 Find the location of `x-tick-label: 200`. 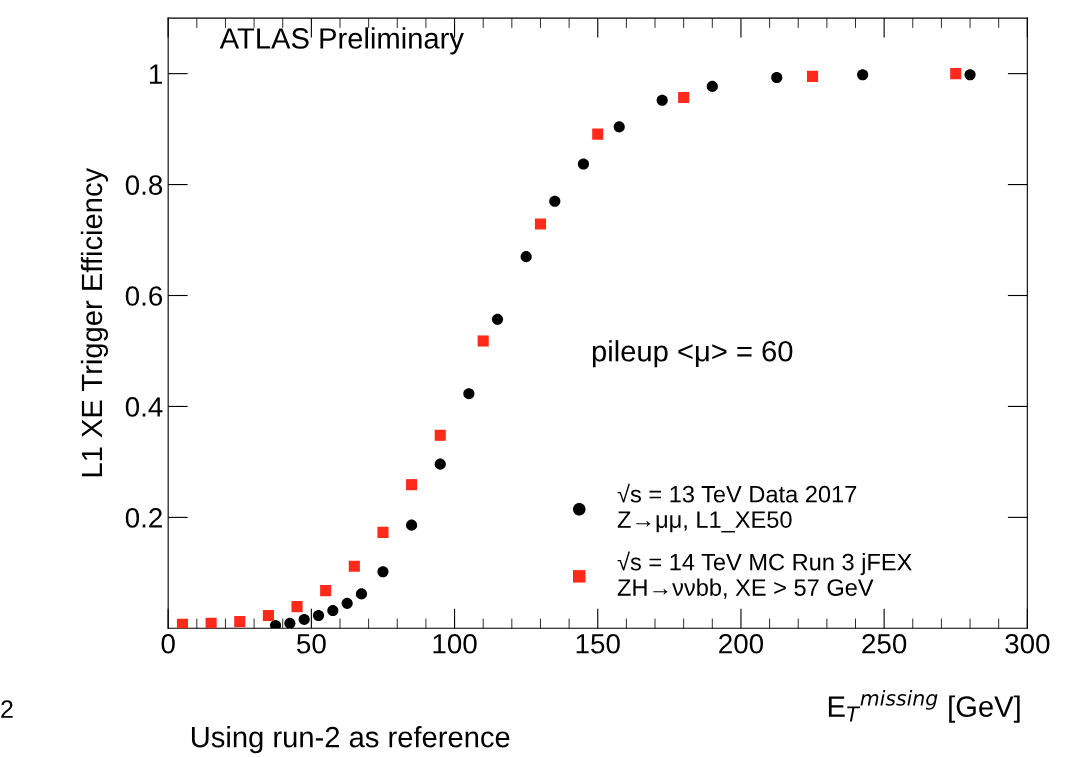

x-tick-label: 200 is located at coordinates (741, 643).